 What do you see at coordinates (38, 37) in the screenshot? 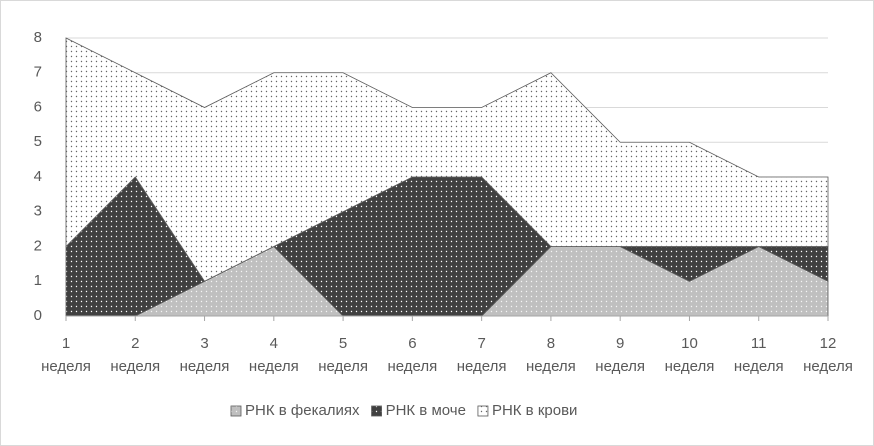
I see `y-tick-label: 8` at bounding box center [38, 37].